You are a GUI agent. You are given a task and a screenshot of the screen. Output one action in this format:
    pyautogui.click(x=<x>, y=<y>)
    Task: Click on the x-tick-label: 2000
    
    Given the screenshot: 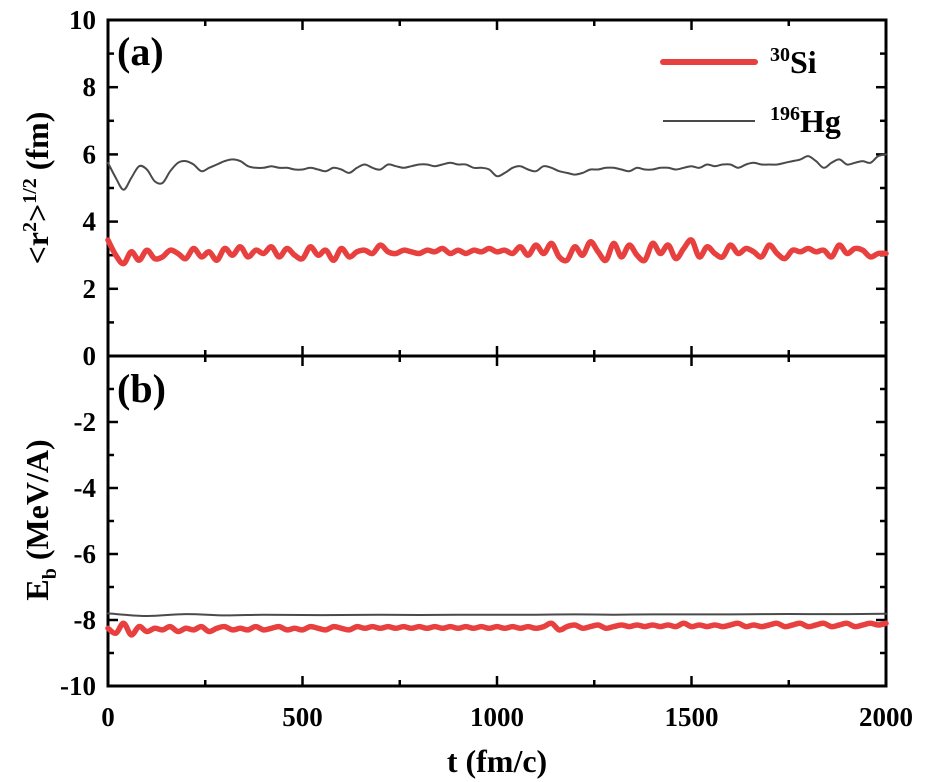 What is the action you would take?
    pyautogui.click(x=886, y=717)
    